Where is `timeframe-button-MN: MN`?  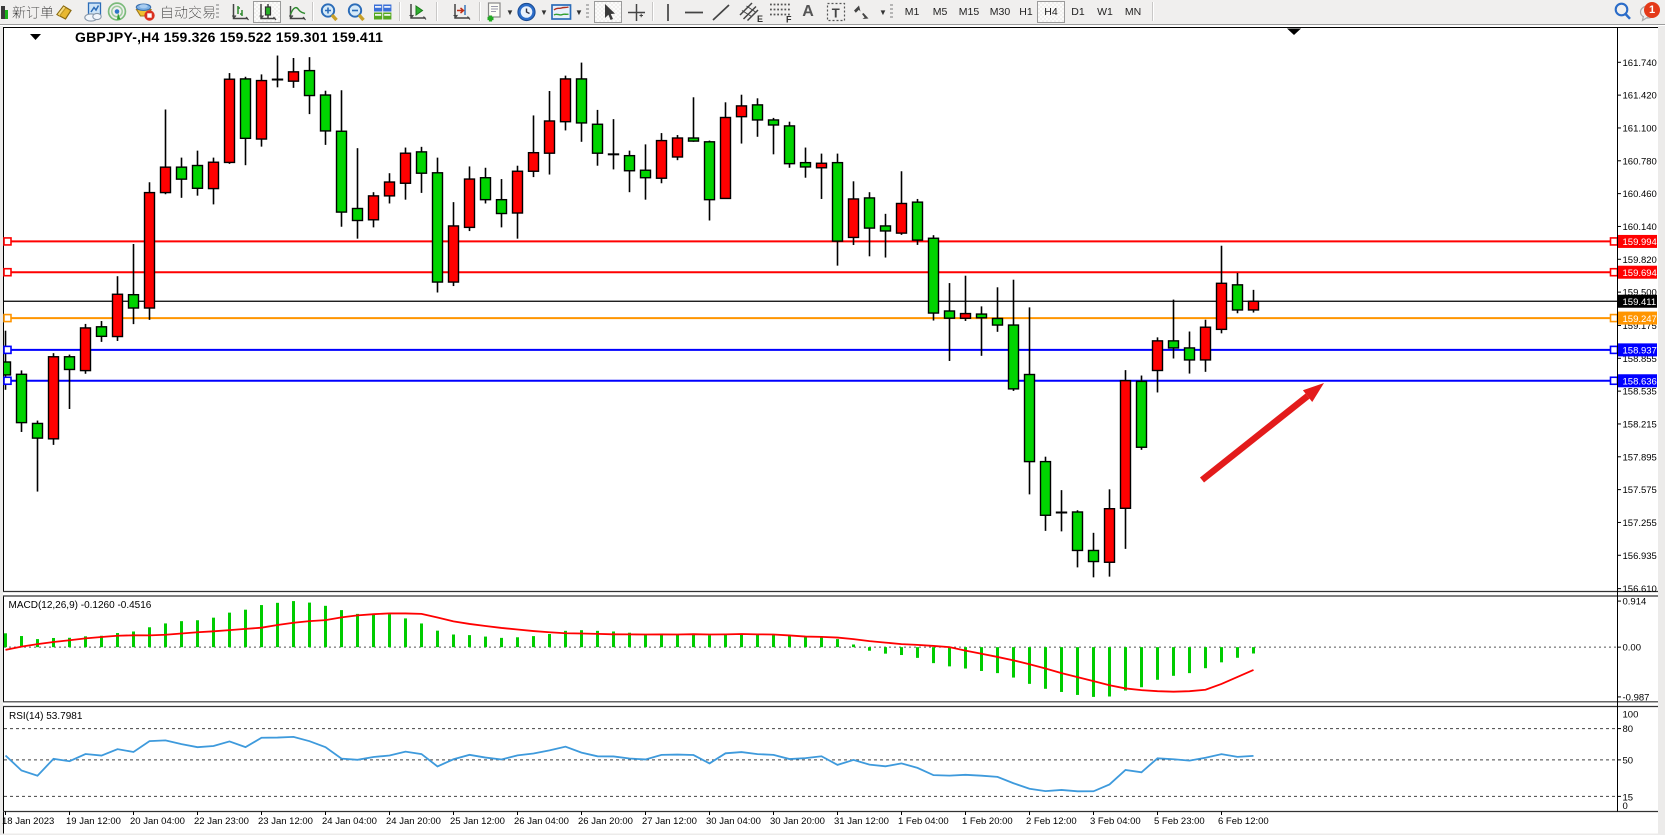
timeframe-button-MN: MN is located at coordinates (1133, 12).